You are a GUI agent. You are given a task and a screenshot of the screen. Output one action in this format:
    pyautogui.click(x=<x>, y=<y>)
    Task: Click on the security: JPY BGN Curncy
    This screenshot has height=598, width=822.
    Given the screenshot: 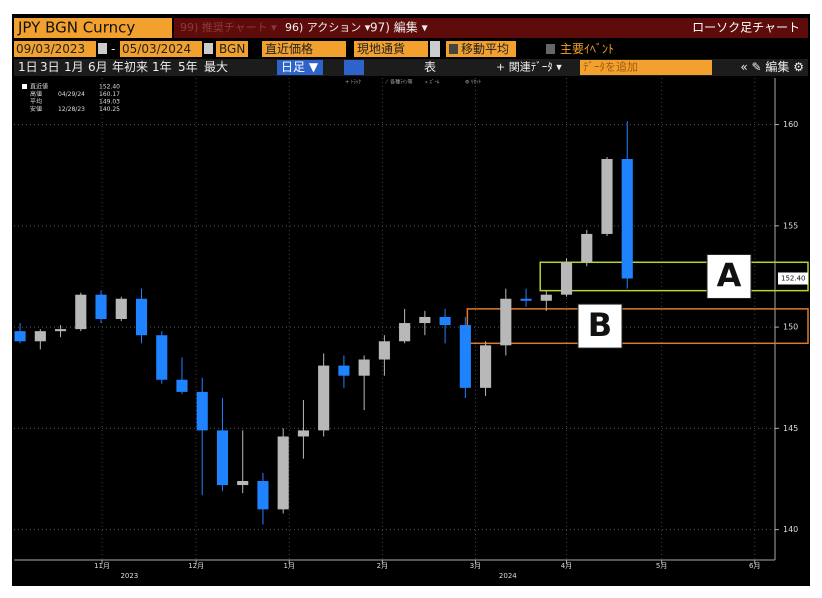 What is the action you would take?
    pyautogui.click(x=76, y=28)
    